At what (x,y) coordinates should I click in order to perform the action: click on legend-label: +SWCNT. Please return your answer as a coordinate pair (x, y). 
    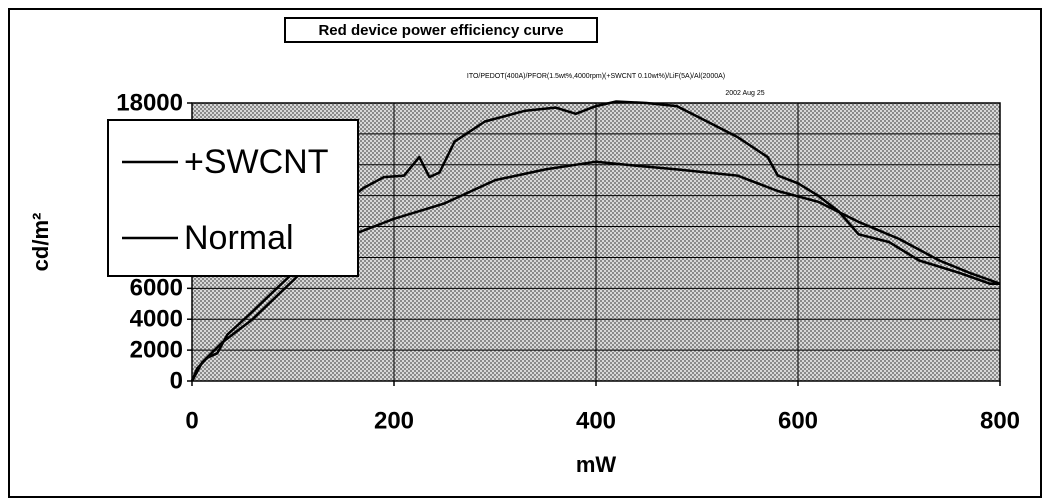
    Looking at the image, I should click on (256, 162).